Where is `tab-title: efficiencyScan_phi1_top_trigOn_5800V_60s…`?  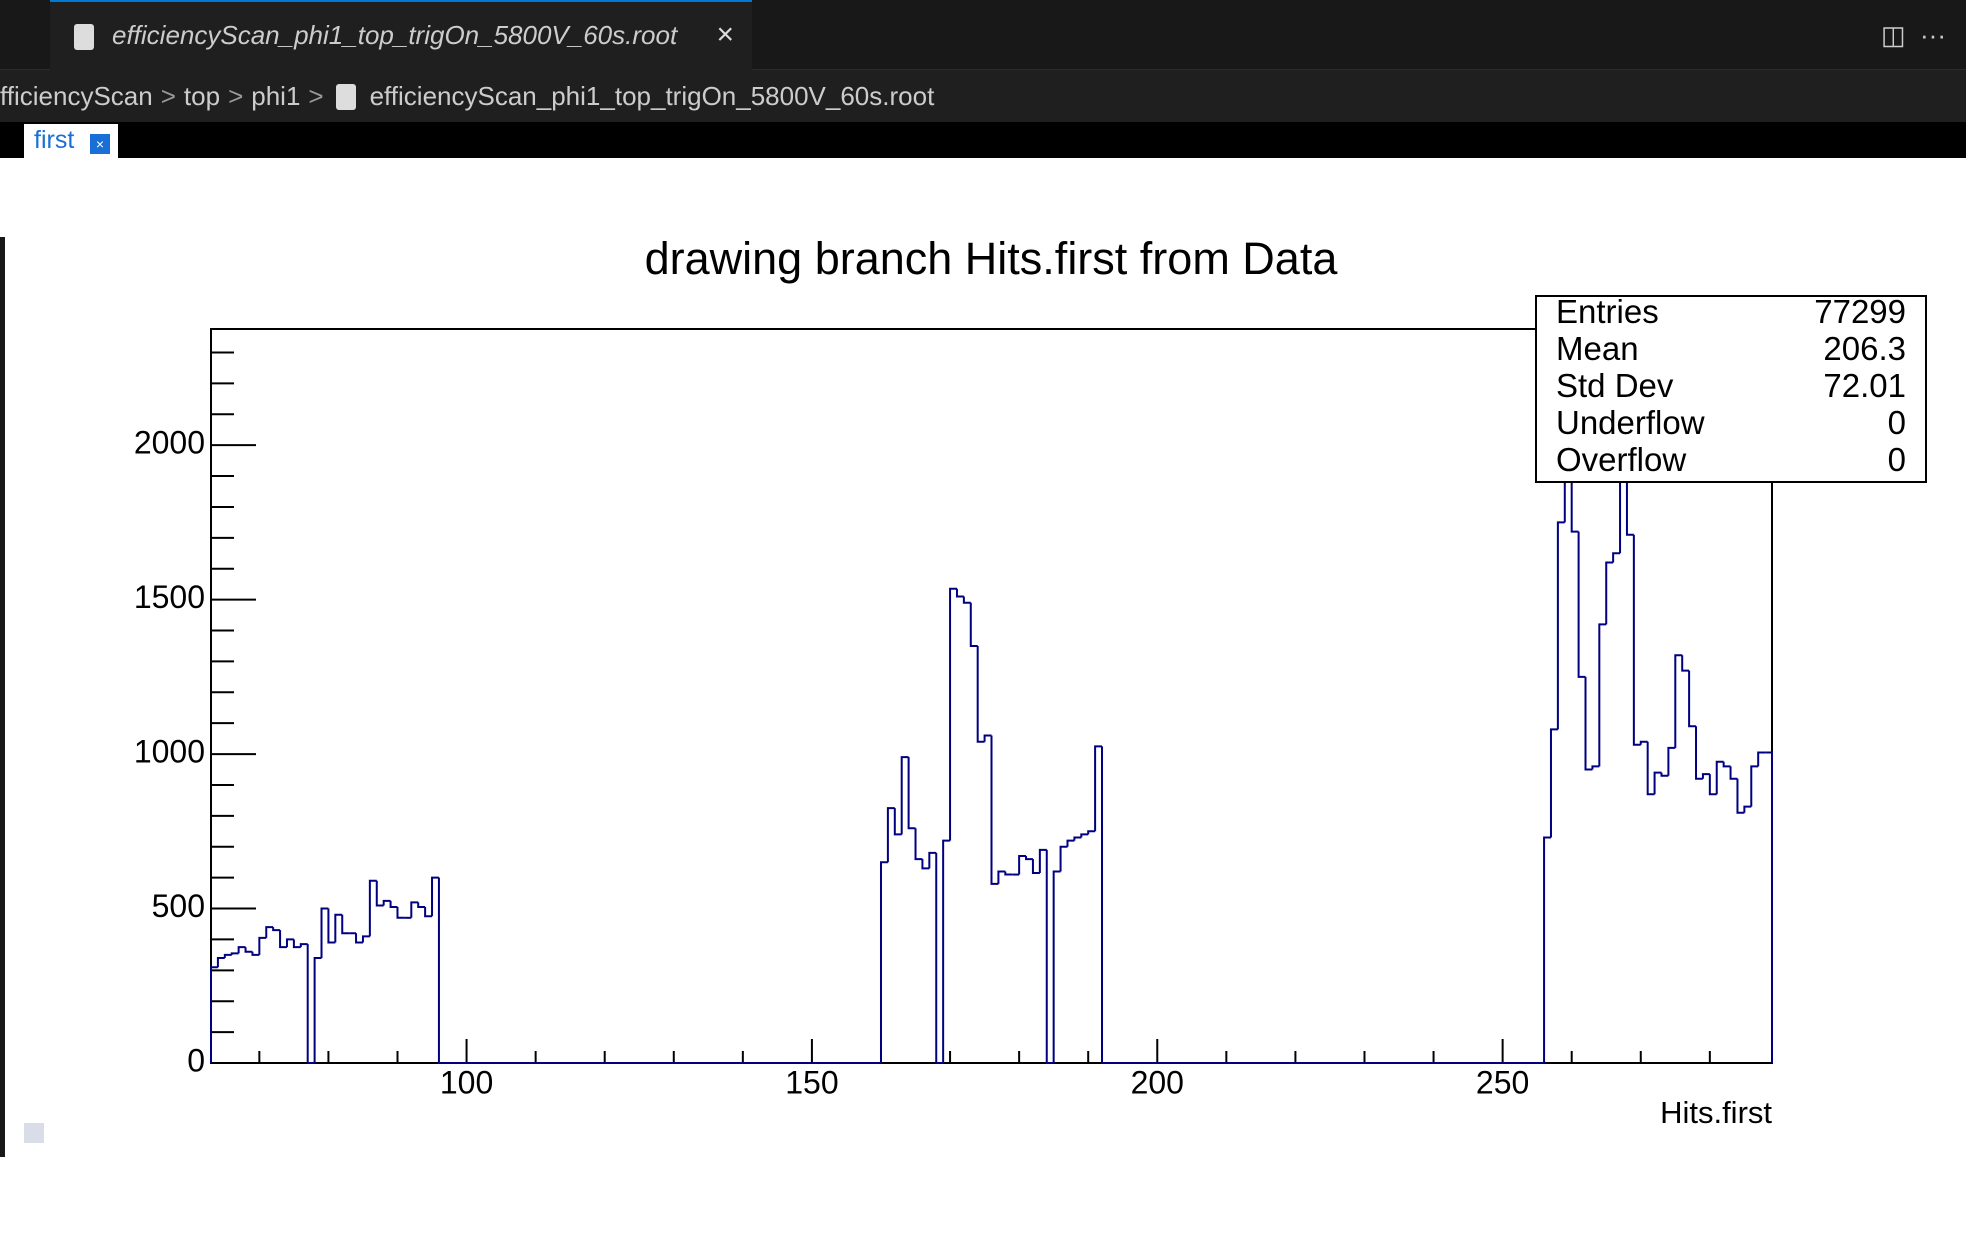 tab-title: efficiencyScan_phi1_top_trigOn_5800V_60s… is located at coordinates (395, 35).